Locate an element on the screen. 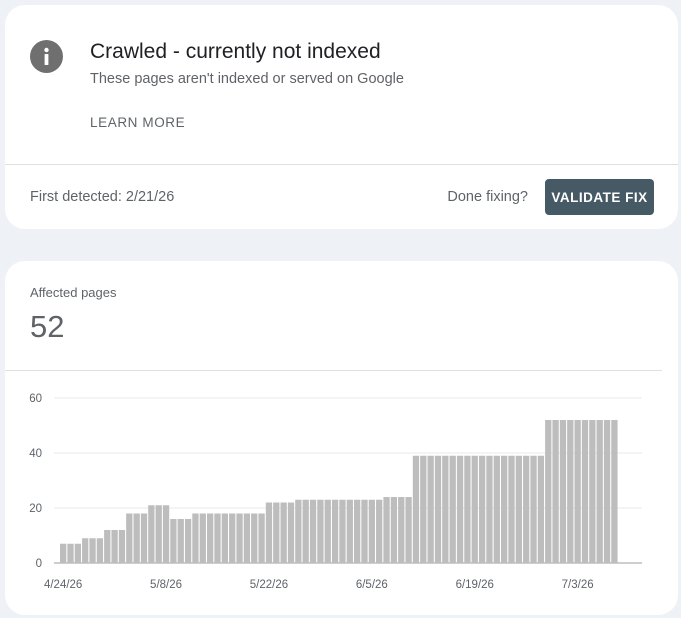  validate-fix-button: VALIDATE FIX is located at coordinates (599, 197).